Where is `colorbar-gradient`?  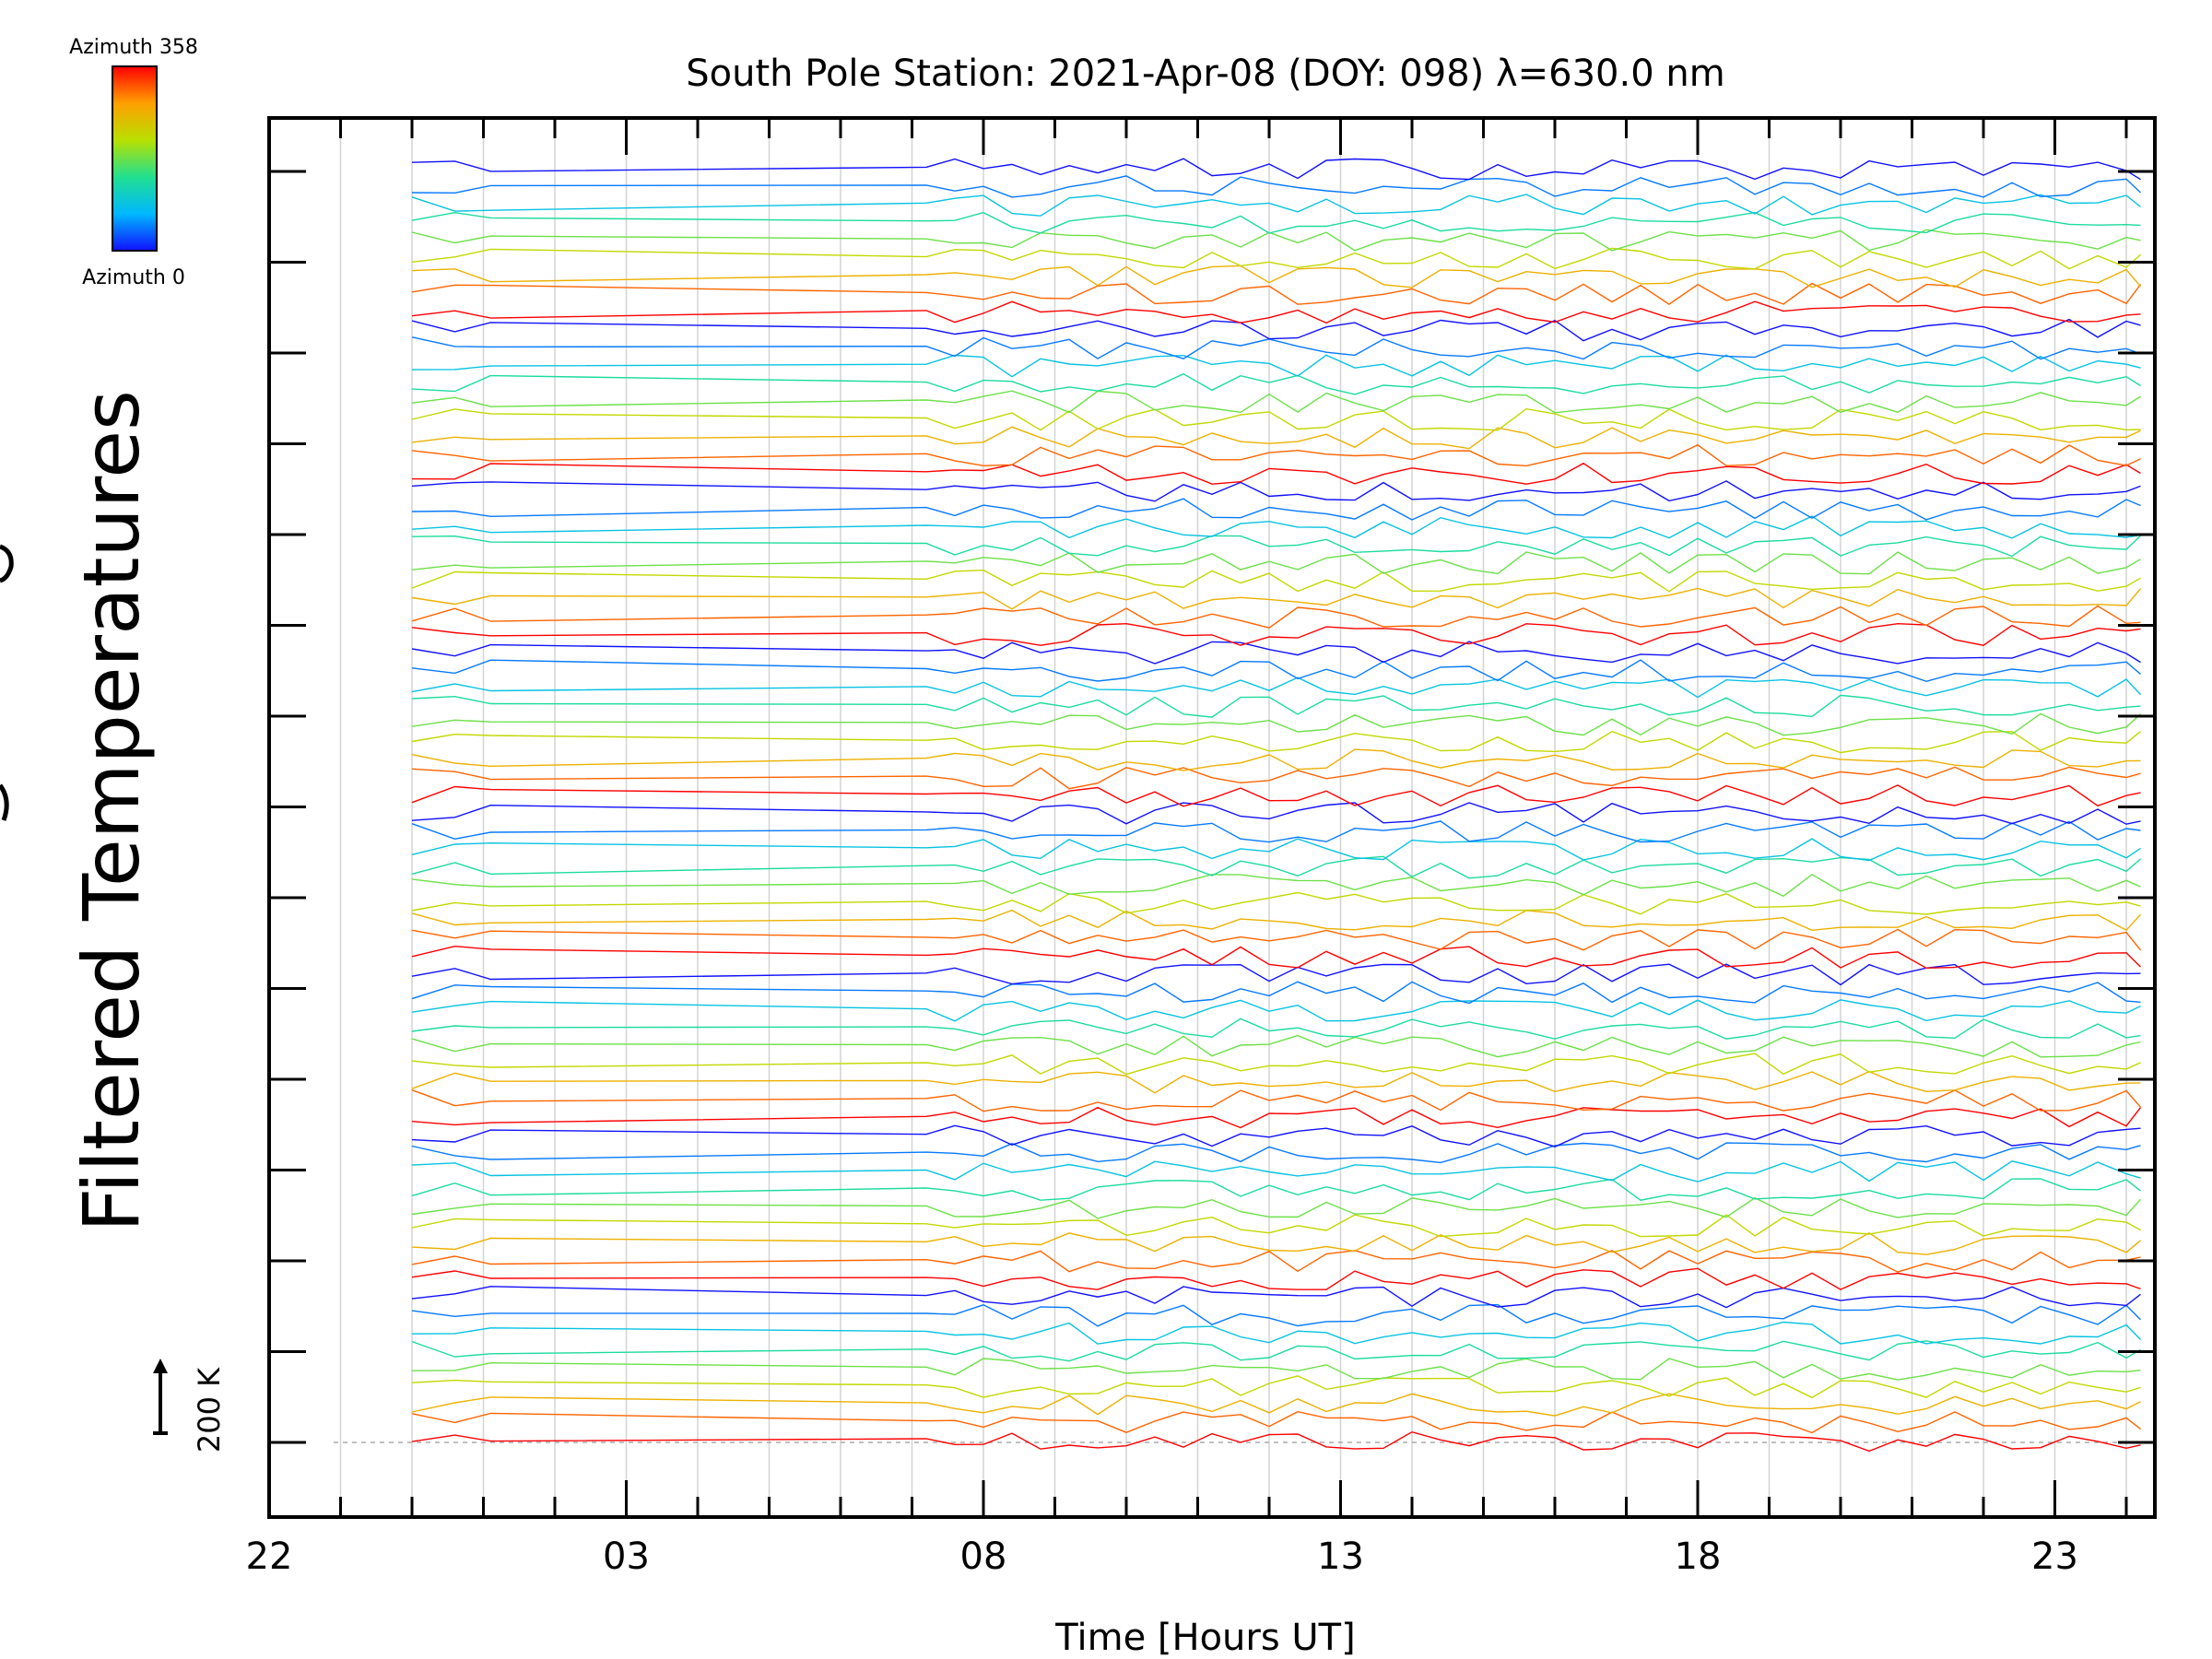
colorbar-gradient is located at coordinates (135, 158).